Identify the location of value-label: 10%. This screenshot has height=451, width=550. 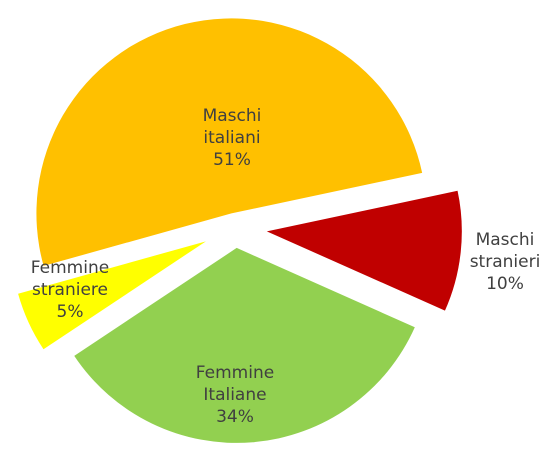
(505, 284).